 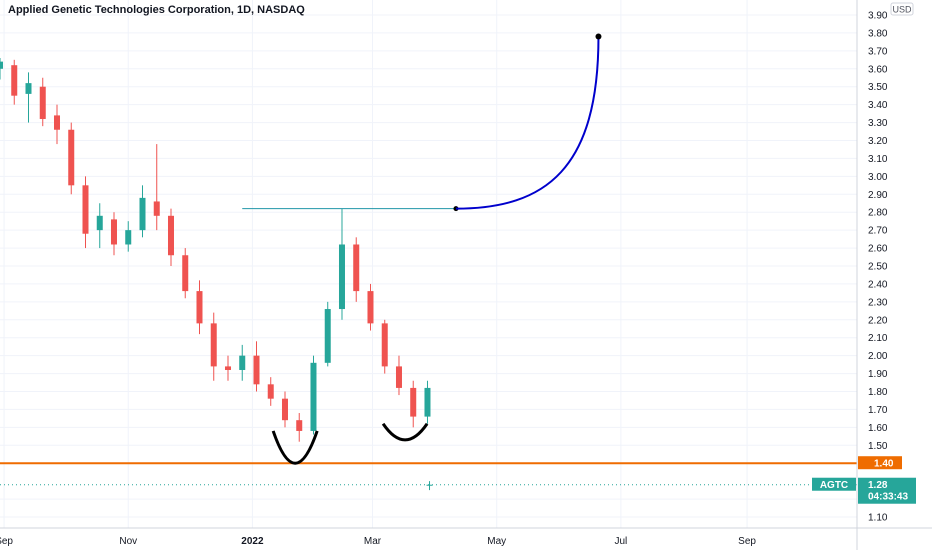 What do you see at coordinates (878, 177) in the screenshot?
I see `y-tick-label: 3.00` at bounding box center [878, 177].